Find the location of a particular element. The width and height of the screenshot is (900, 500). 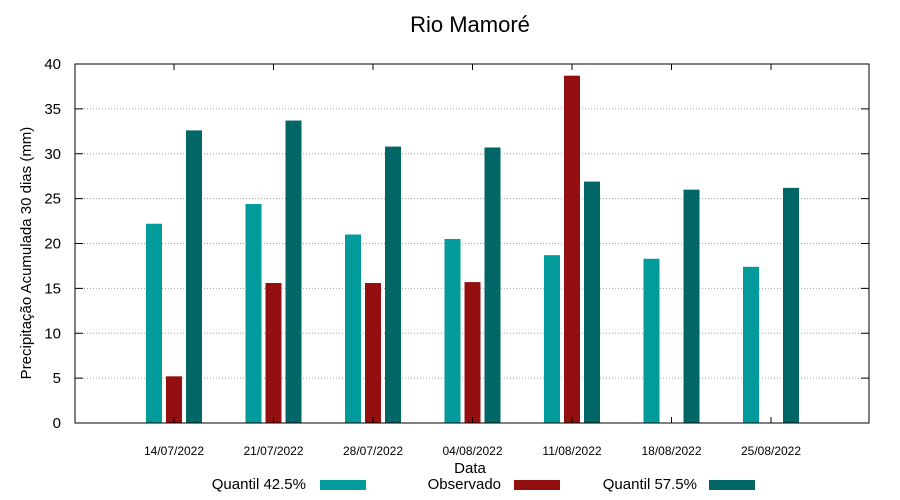

bar-quantil-57-5--5 is located at coordinates (691, 306).